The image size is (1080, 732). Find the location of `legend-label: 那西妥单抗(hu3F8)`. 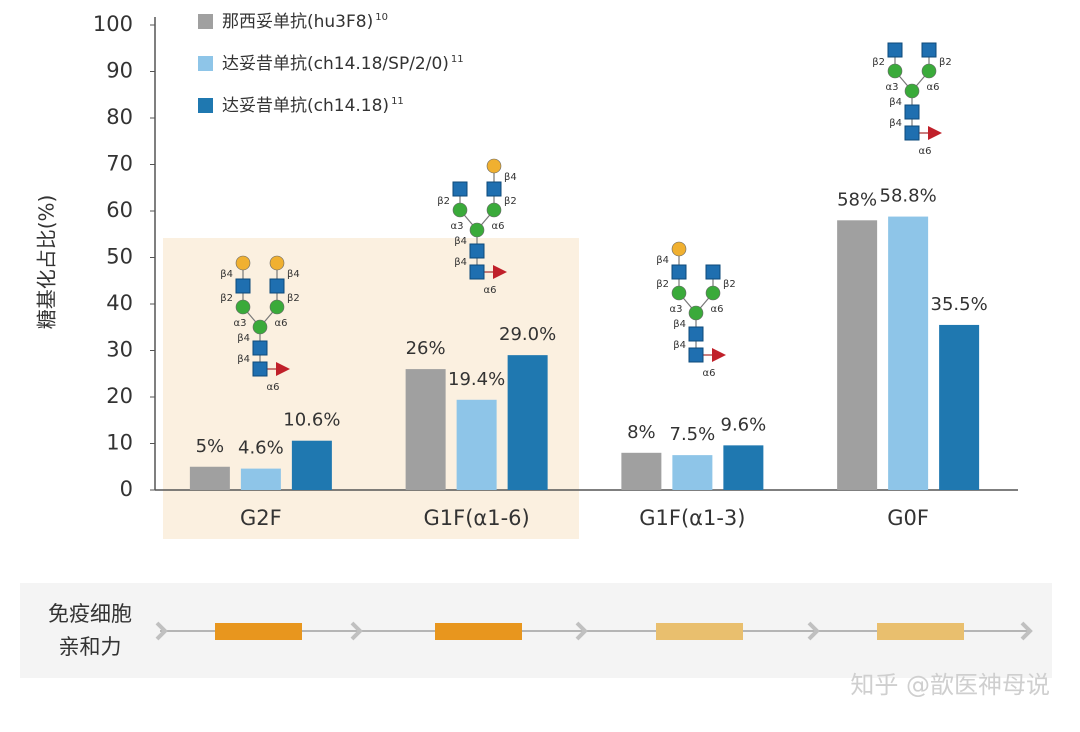

legend-label: 那西妥单抗(hu3F8) is located at coordinates (297, 22).